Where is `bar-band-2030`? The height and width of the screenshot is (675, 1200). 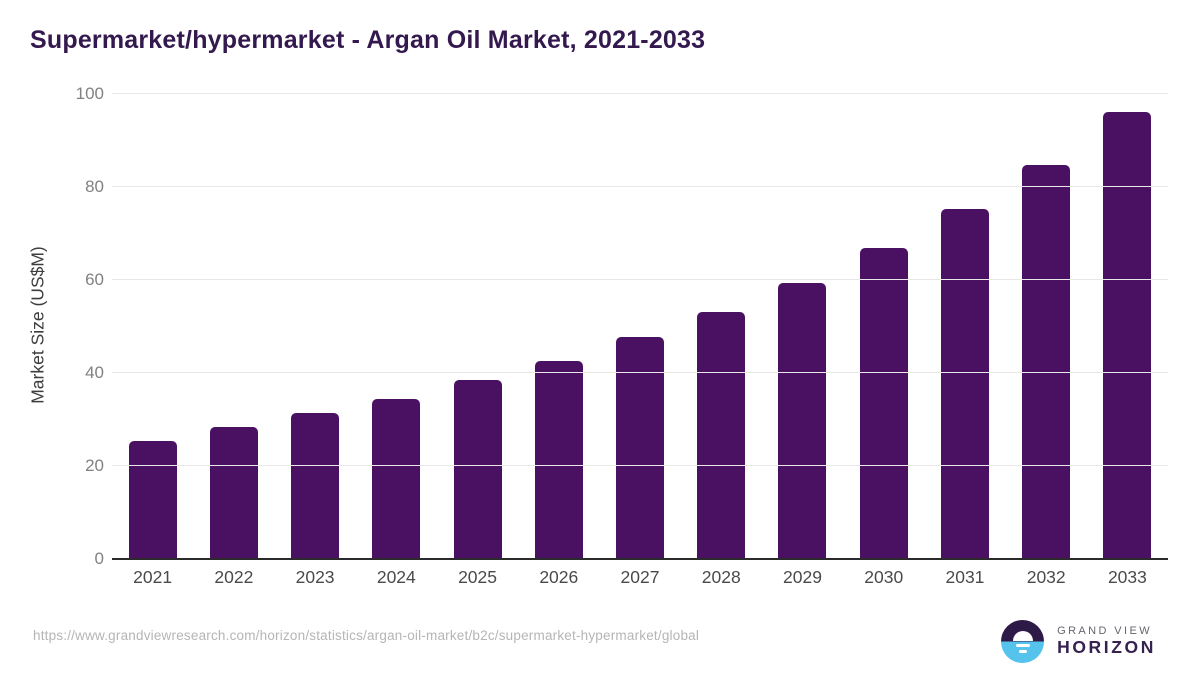
bar-band-2030 is located at coordinates (883, 325).